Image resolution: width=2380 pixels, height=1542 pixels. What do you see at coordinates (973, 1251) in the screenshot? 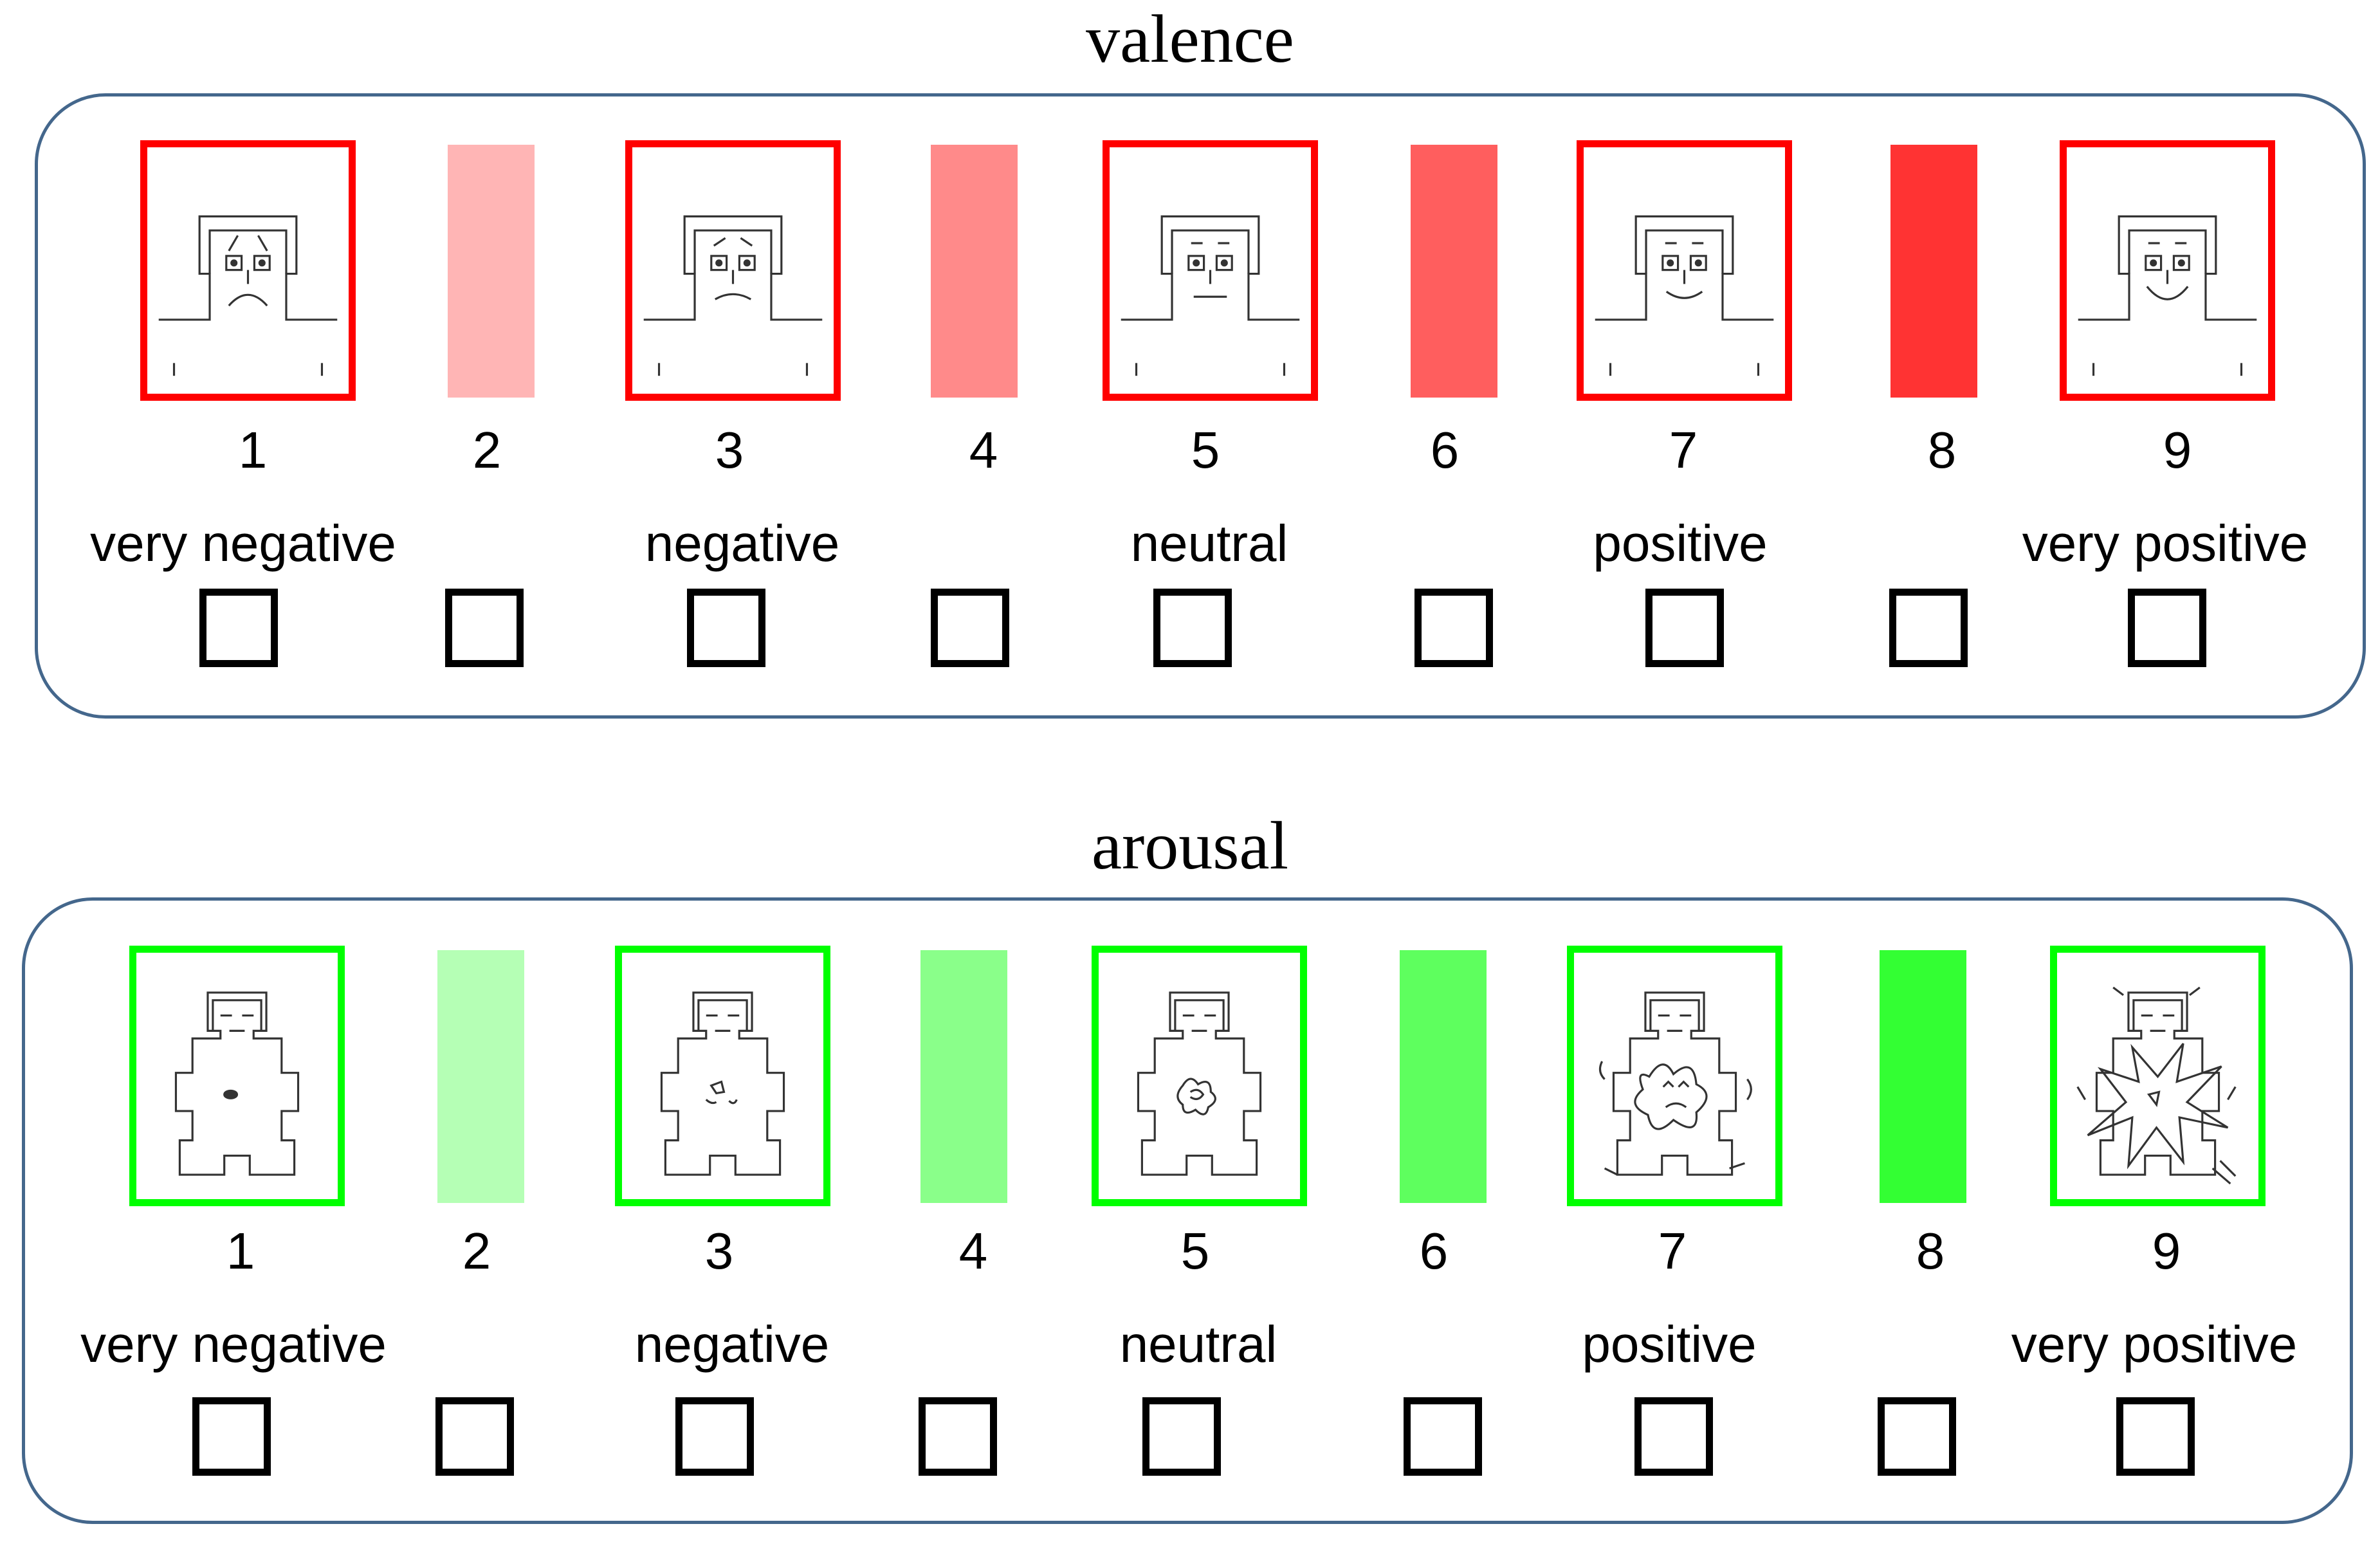
I see `arousal-scale-number: 4` at bounding box center [973, 1251].